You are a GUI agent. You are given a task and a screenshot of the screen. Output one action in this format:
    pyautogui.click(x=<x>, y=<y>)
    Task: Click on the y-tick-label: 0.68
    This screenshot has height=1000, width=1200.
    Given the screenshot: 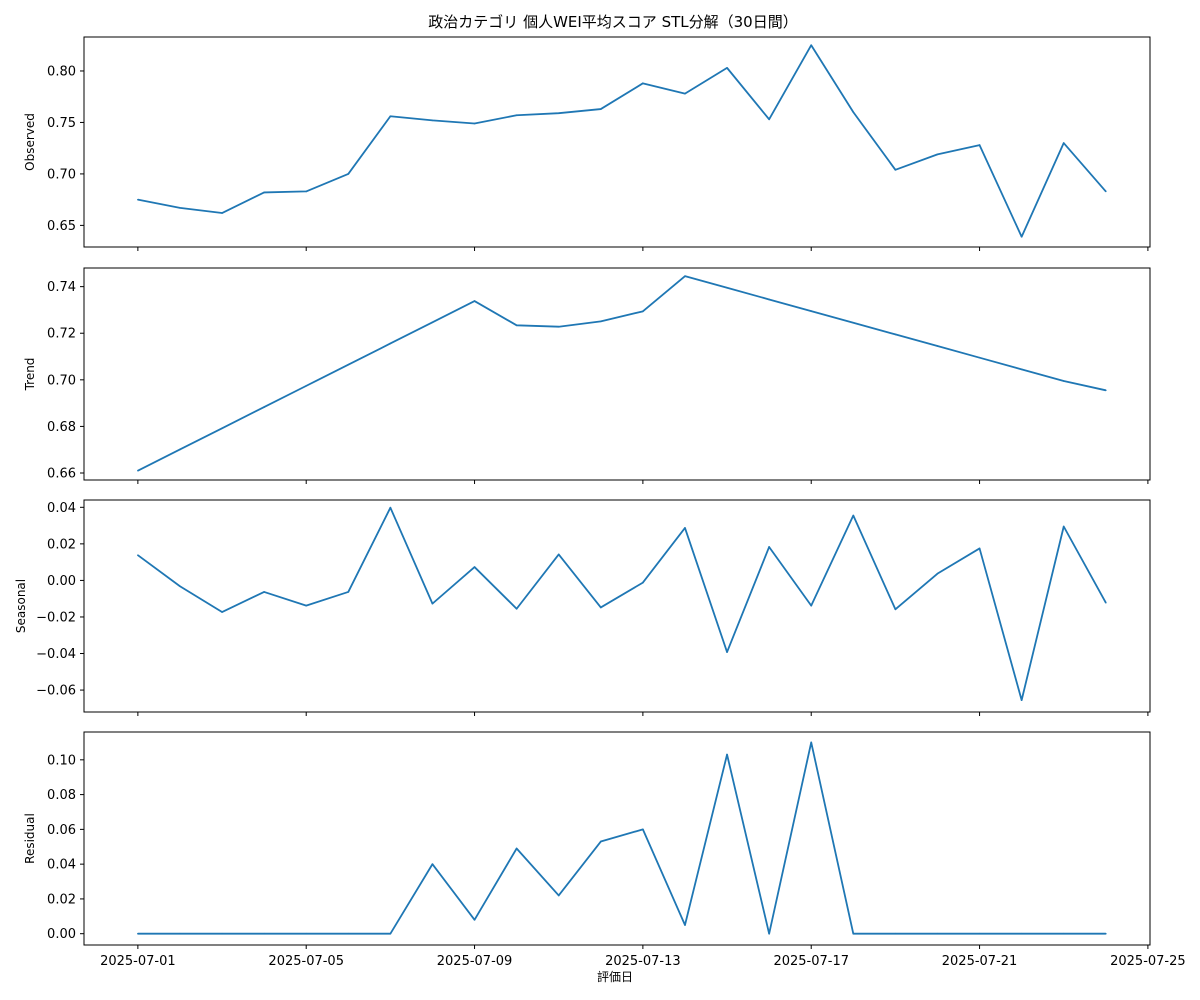 What is the action you would take?
    pyautogui.click(x=61, y=427)
    